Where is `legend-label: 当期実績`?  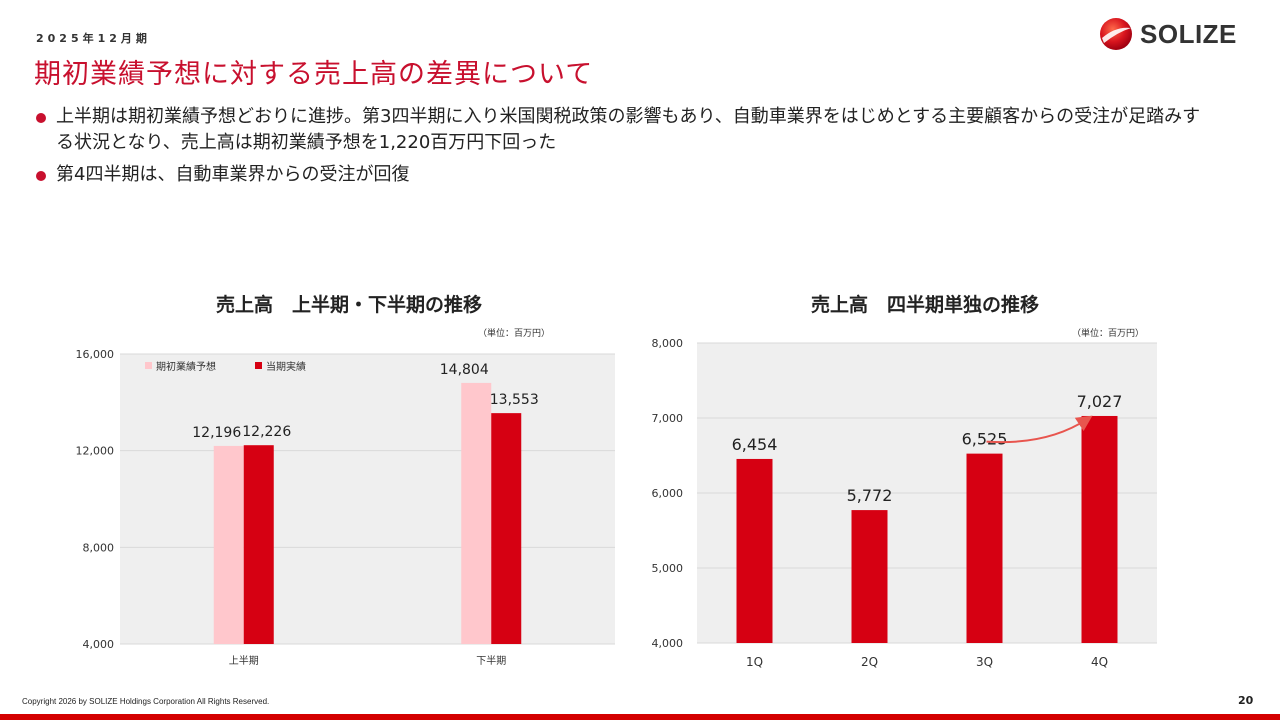
legend-label: 当期実績 is located at coordinates (286, 366).